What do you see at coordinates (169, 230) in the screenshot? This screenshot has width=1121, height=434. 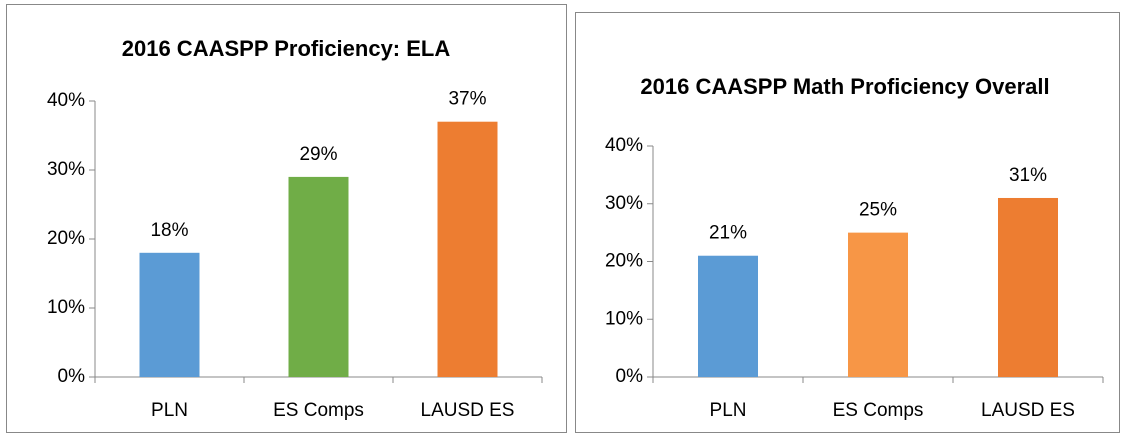 I see `data-label: 18%` at bounding box center [169, 230].